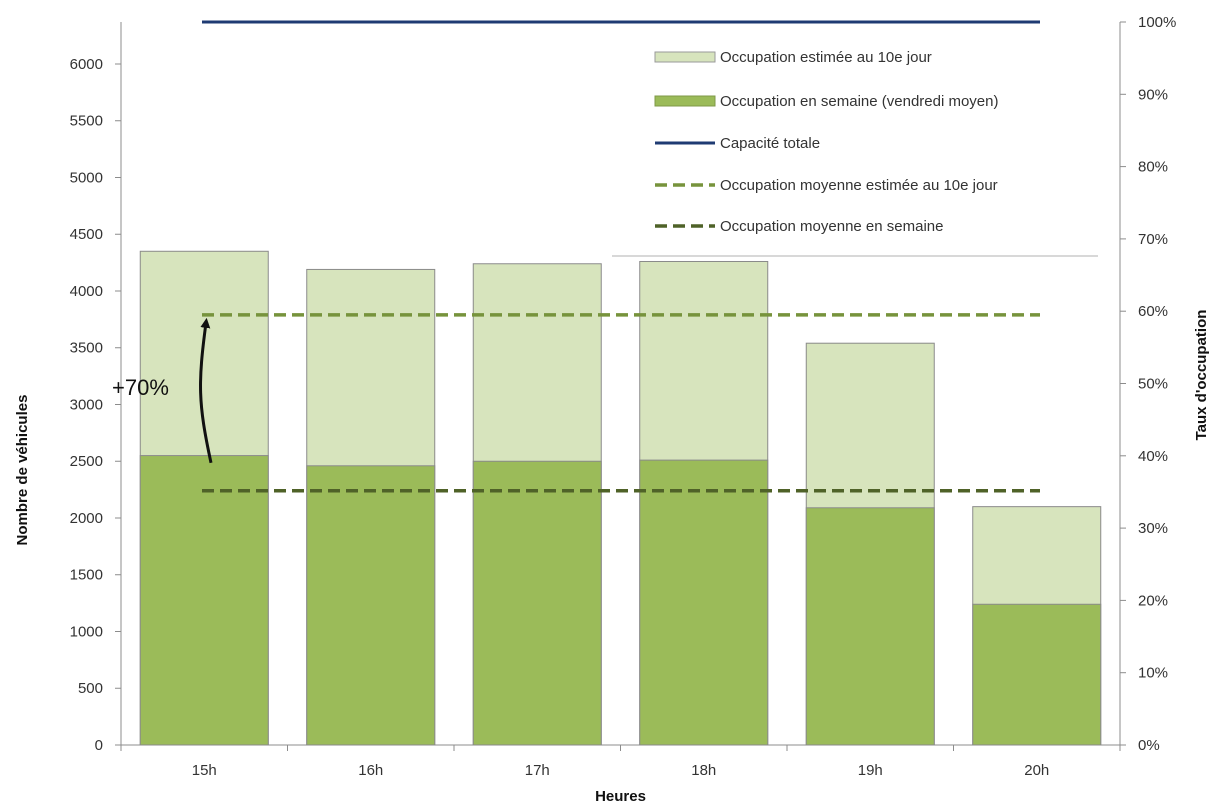 This screenshot has height=807, width=1218. What do you see at coordinates (1157, 22) in the screenshot?
I see `y2-tick-label: 100%` at bounding box center [1157, 22].